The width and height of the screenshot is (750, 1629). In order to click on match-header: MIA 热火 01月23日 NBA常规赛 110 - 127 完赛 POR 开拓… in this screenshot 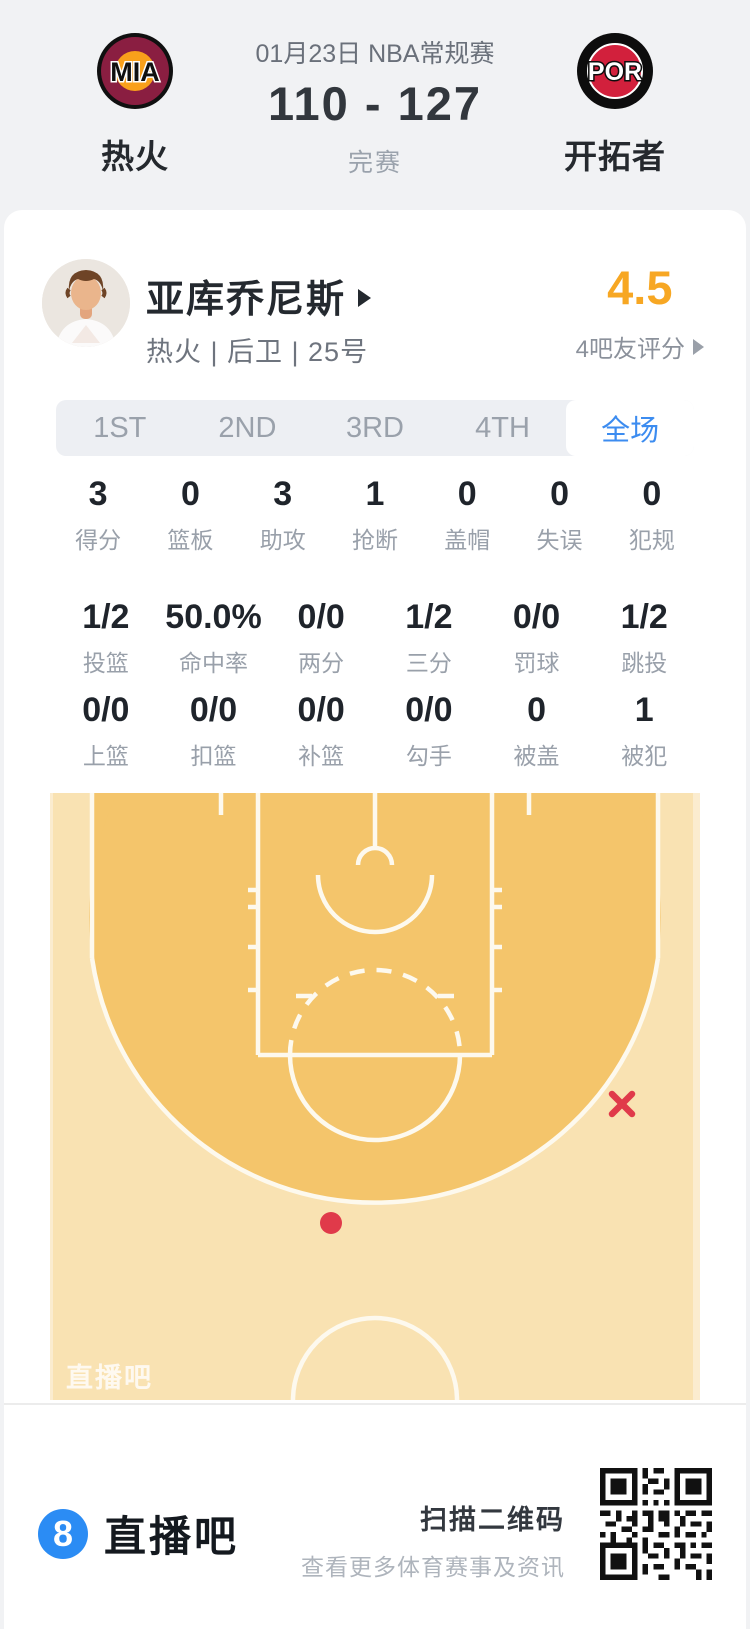, I will do `click(375, 105)`.